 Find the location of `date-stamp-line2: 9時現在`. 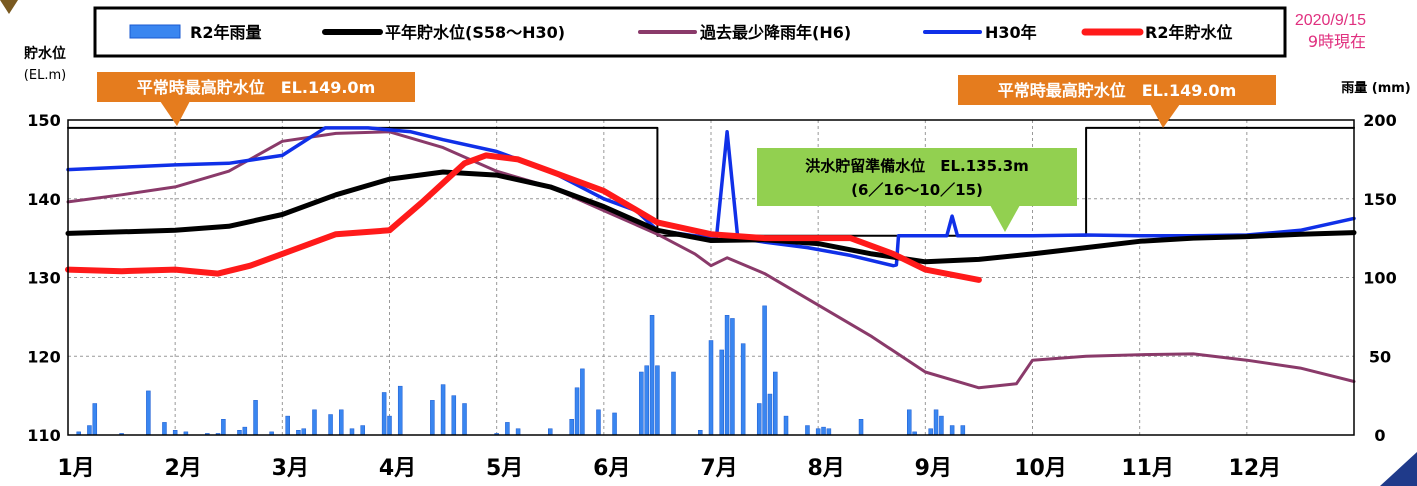

date-stamp-line2: 9時現在 is located at coordinates (1337, 41).